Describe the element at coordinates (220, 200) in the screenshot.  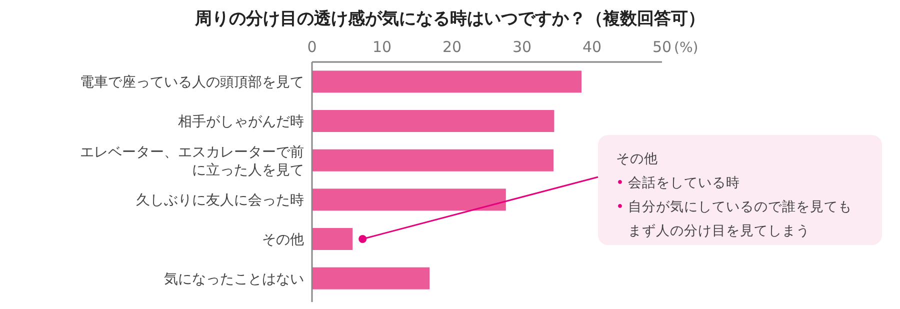
I see `y-tick-label: 久しぶりに友人に会った時` at that location.